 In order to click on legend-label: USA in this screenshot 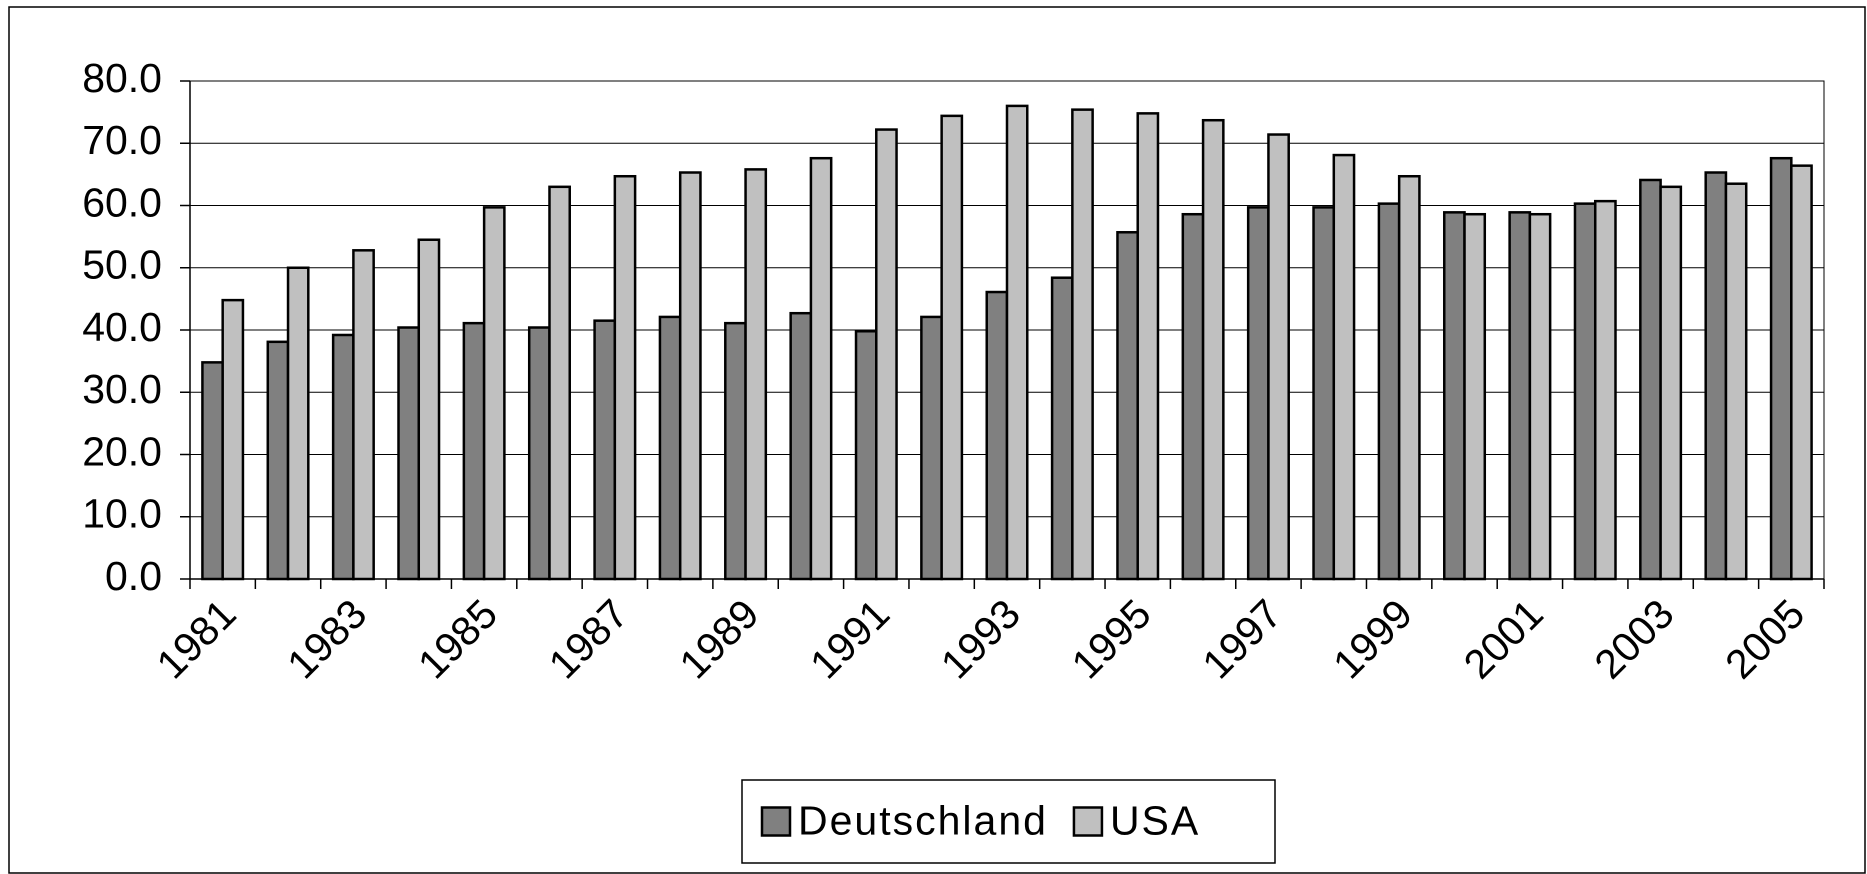, I will do `click(1155, 820)`.